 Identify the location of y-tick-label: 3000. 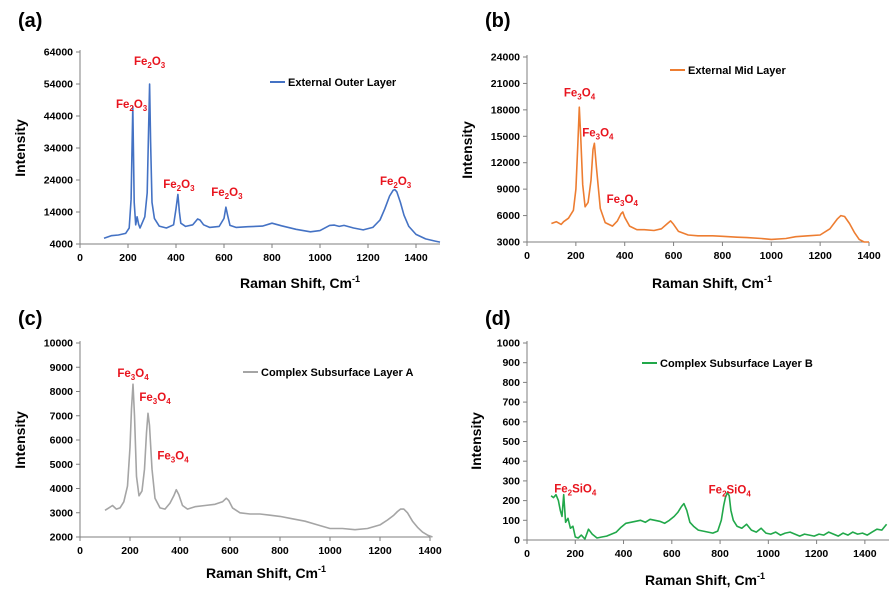
(62, 513).